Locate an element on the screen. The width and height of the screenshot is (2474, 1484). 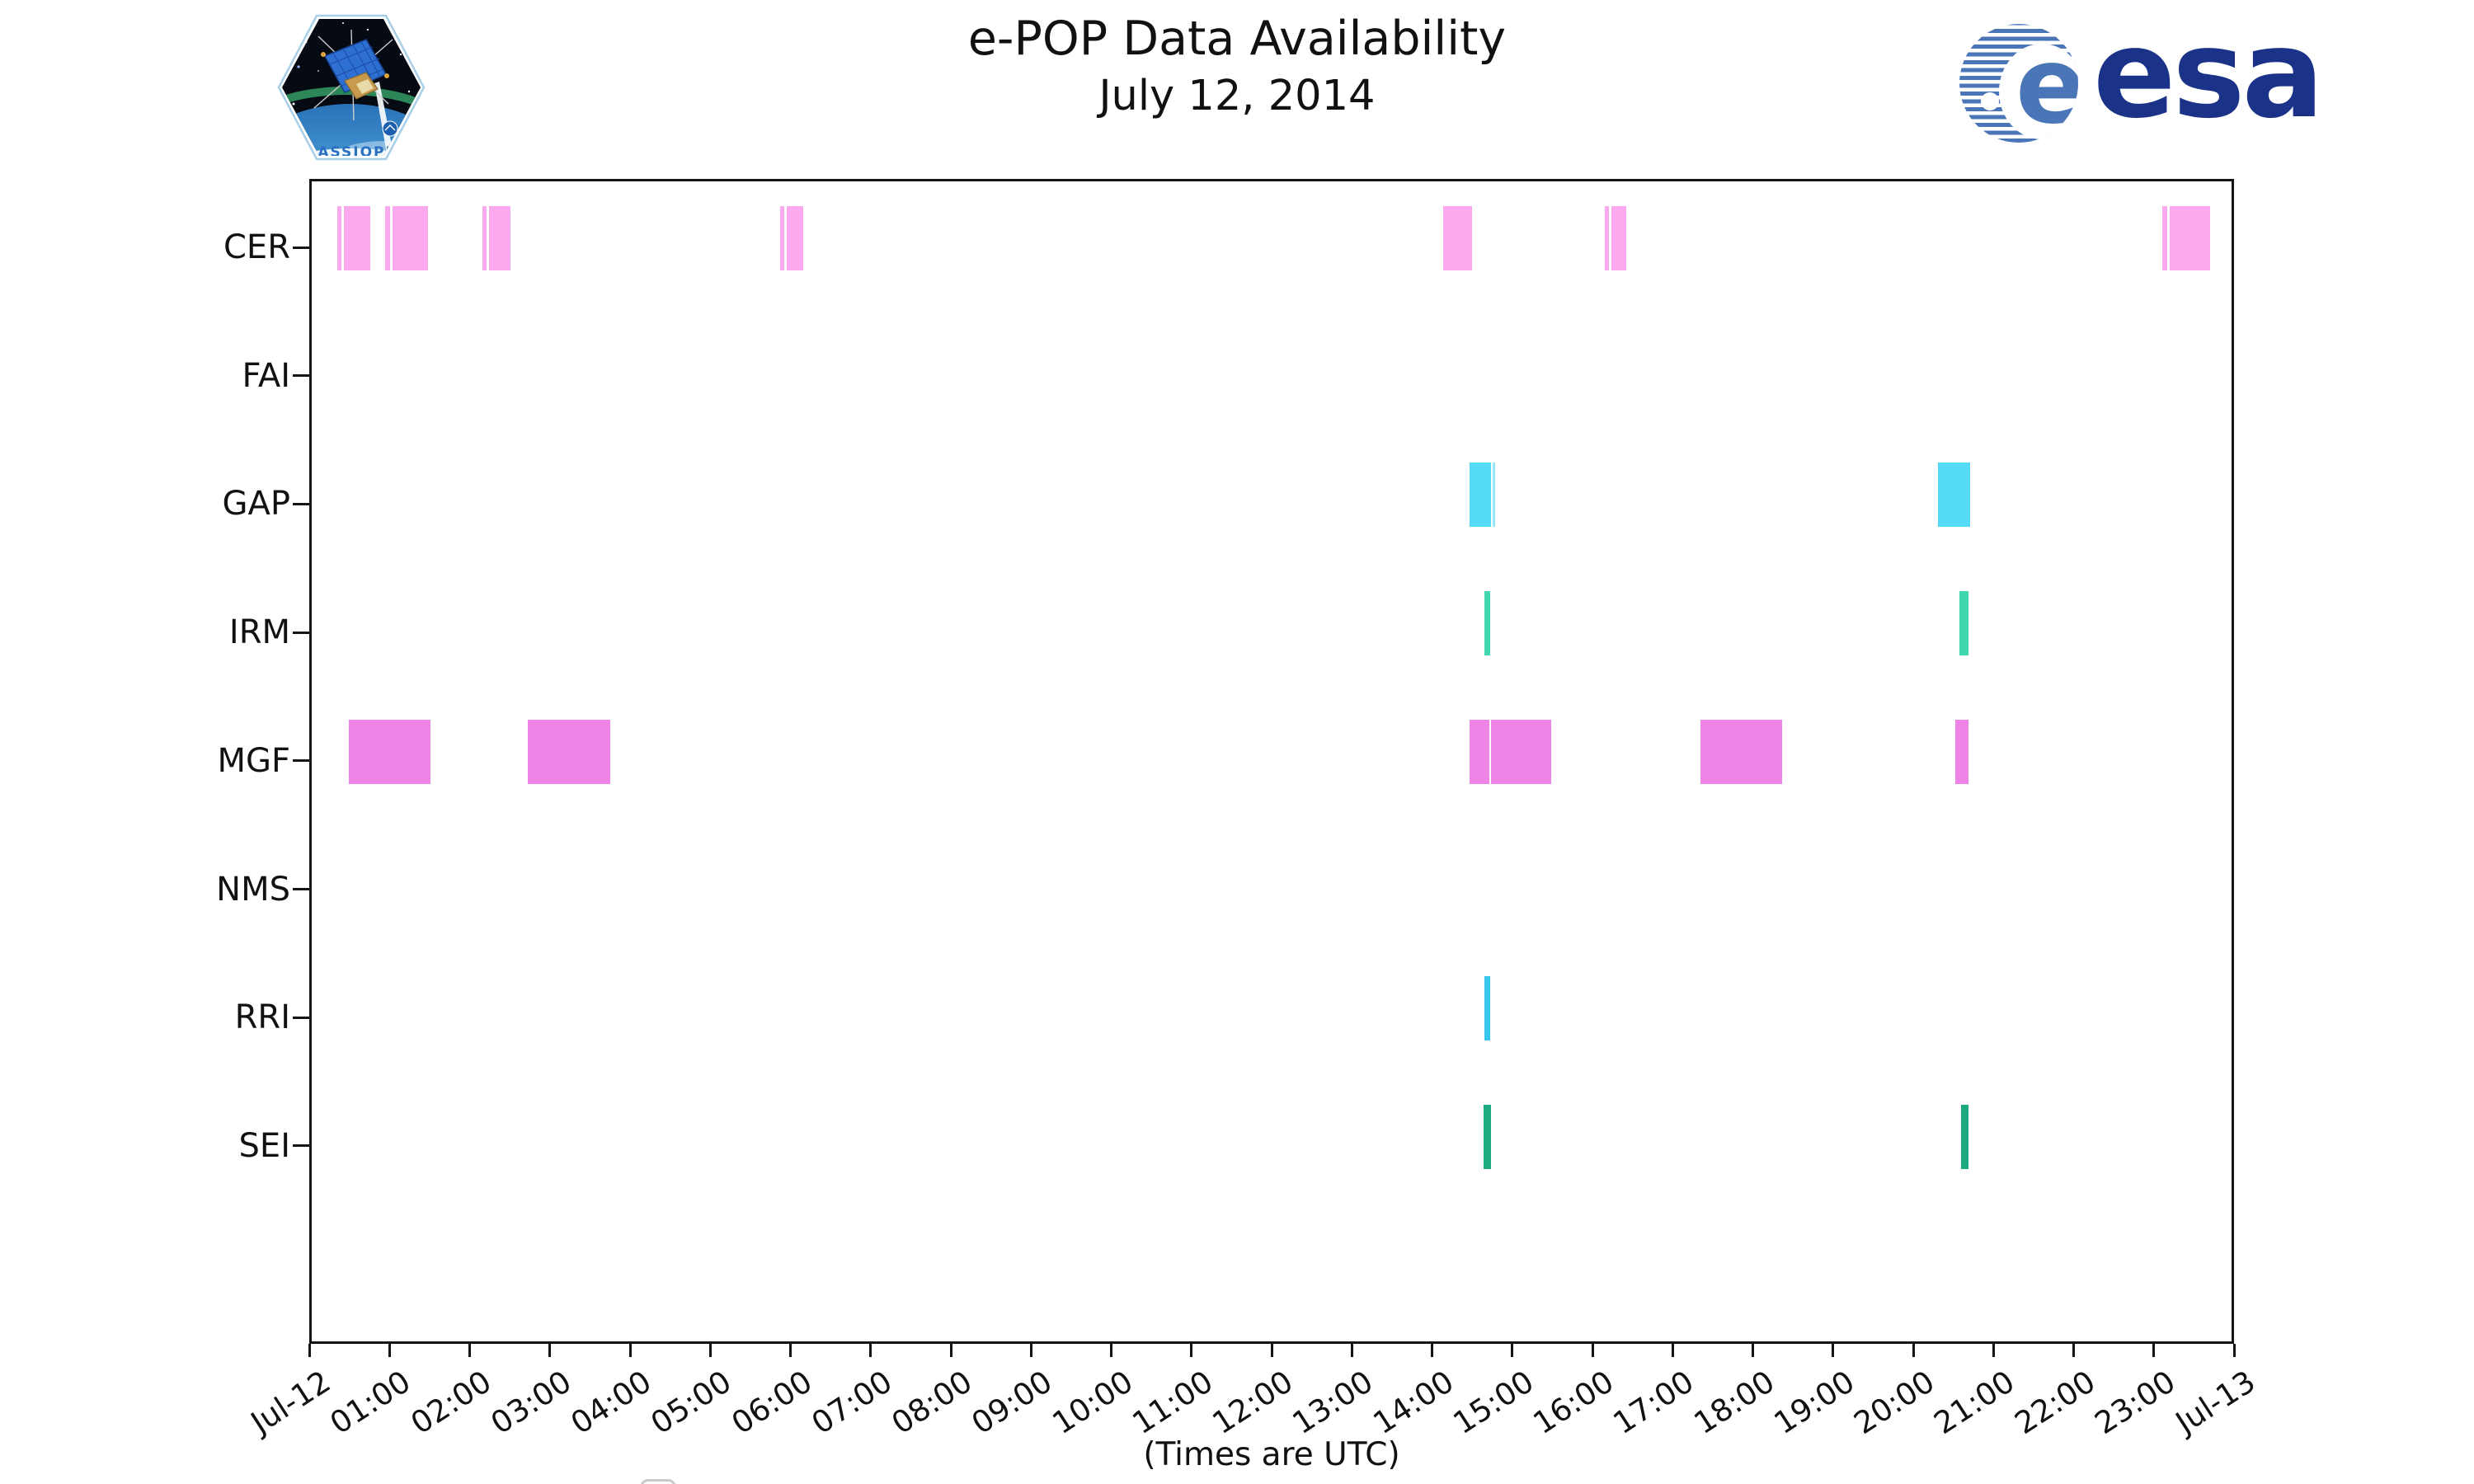
svg-text: e is located at coordinates (2051, 86).